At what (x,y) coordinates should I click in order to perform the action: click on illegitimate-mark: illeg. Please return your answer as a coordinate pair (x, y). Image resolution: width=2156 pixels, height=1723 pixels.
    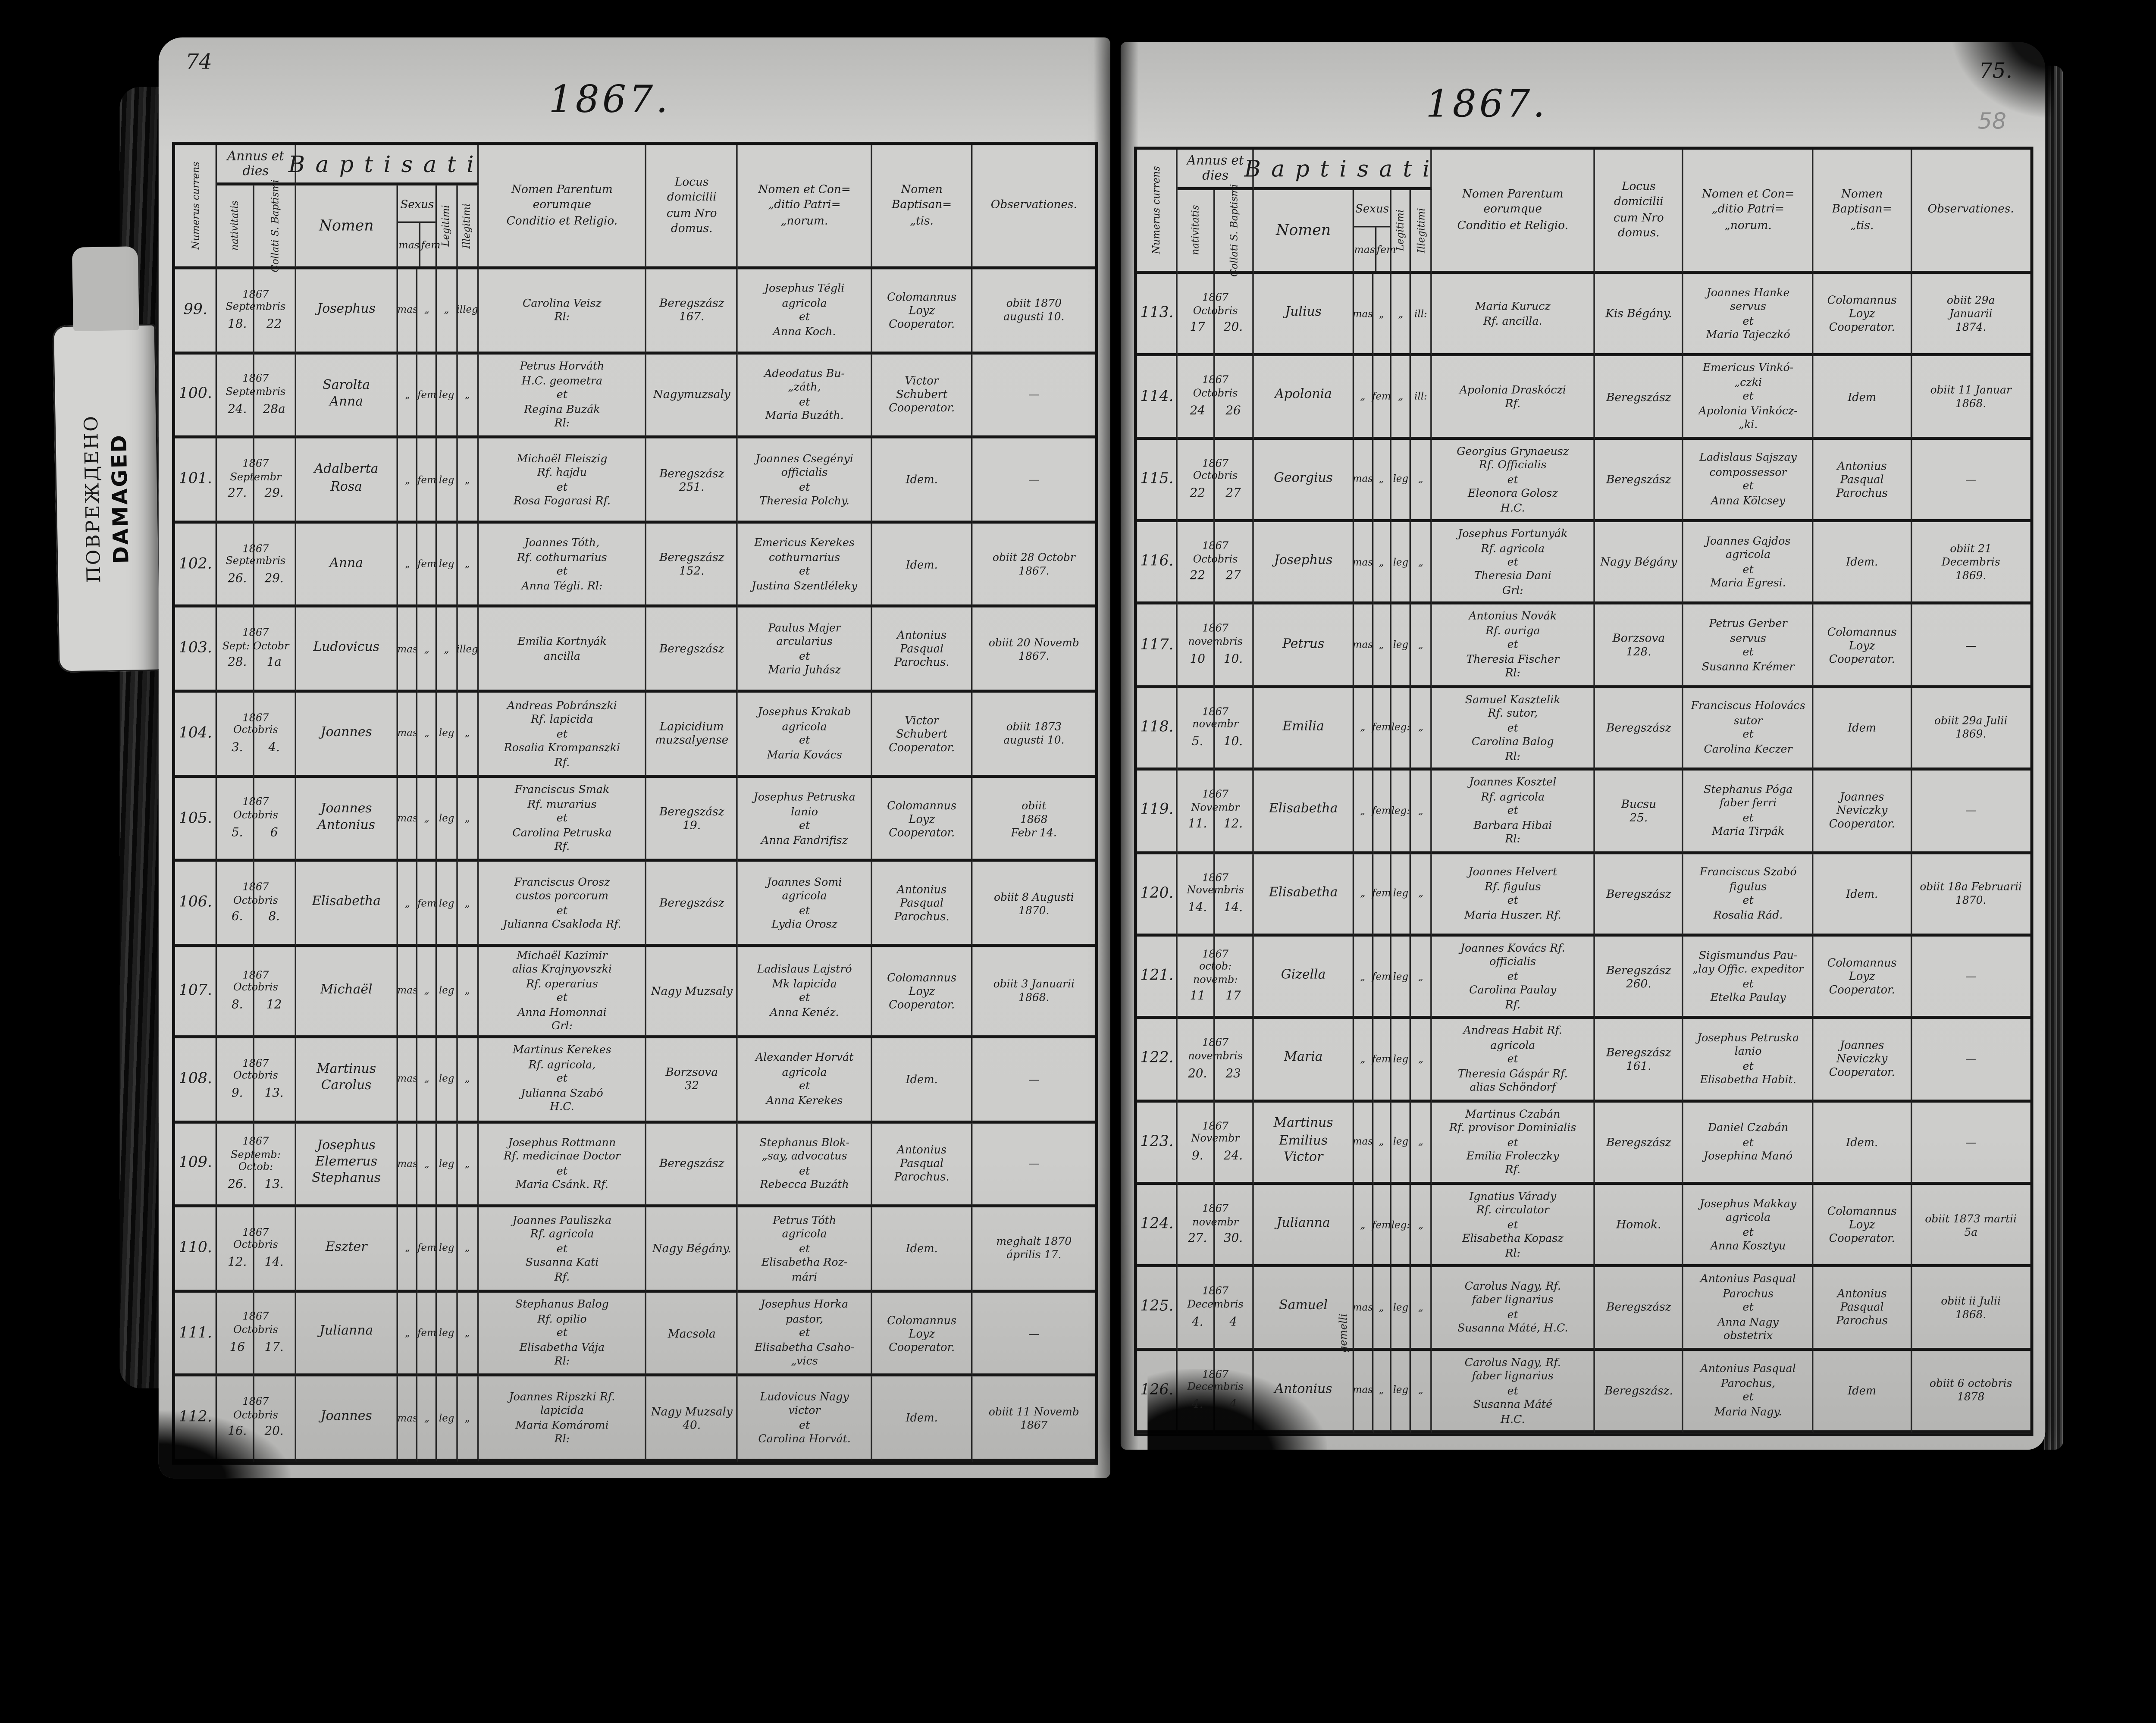
    Looking at the image, I should click on (468, 312).